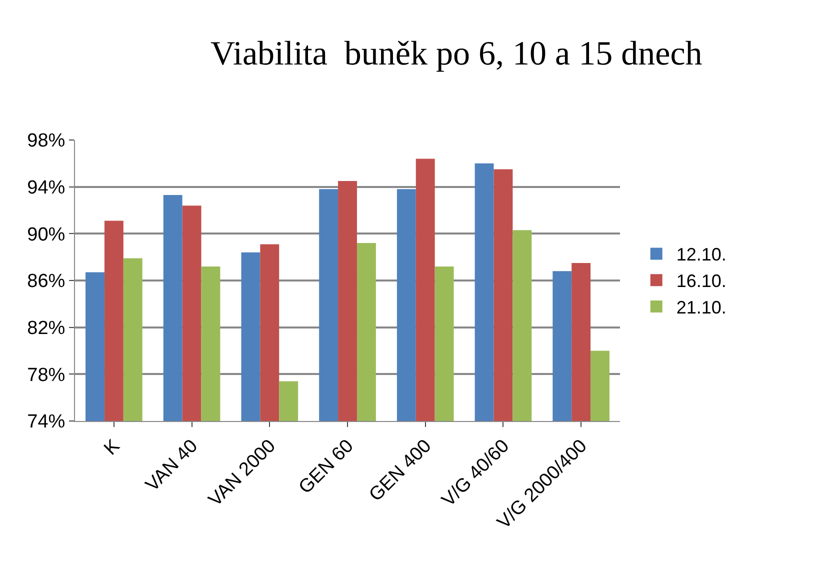  What do you see at coordinates (701, 308) in the screenshot?
I see `legend-label: 21.10.` at bounding box center [701, 308].